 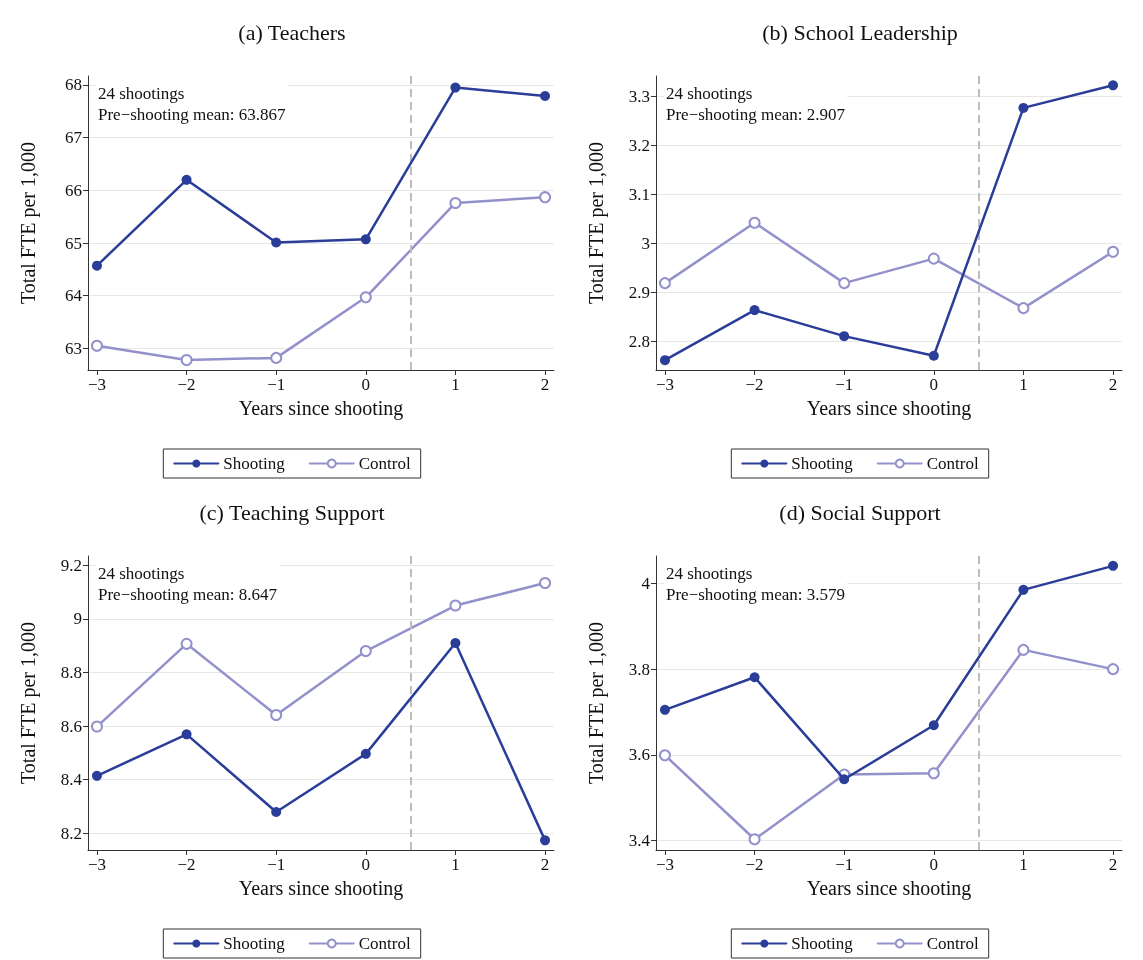 I want to click on y-tick-label: 8.2, so click(x=71, y=833).